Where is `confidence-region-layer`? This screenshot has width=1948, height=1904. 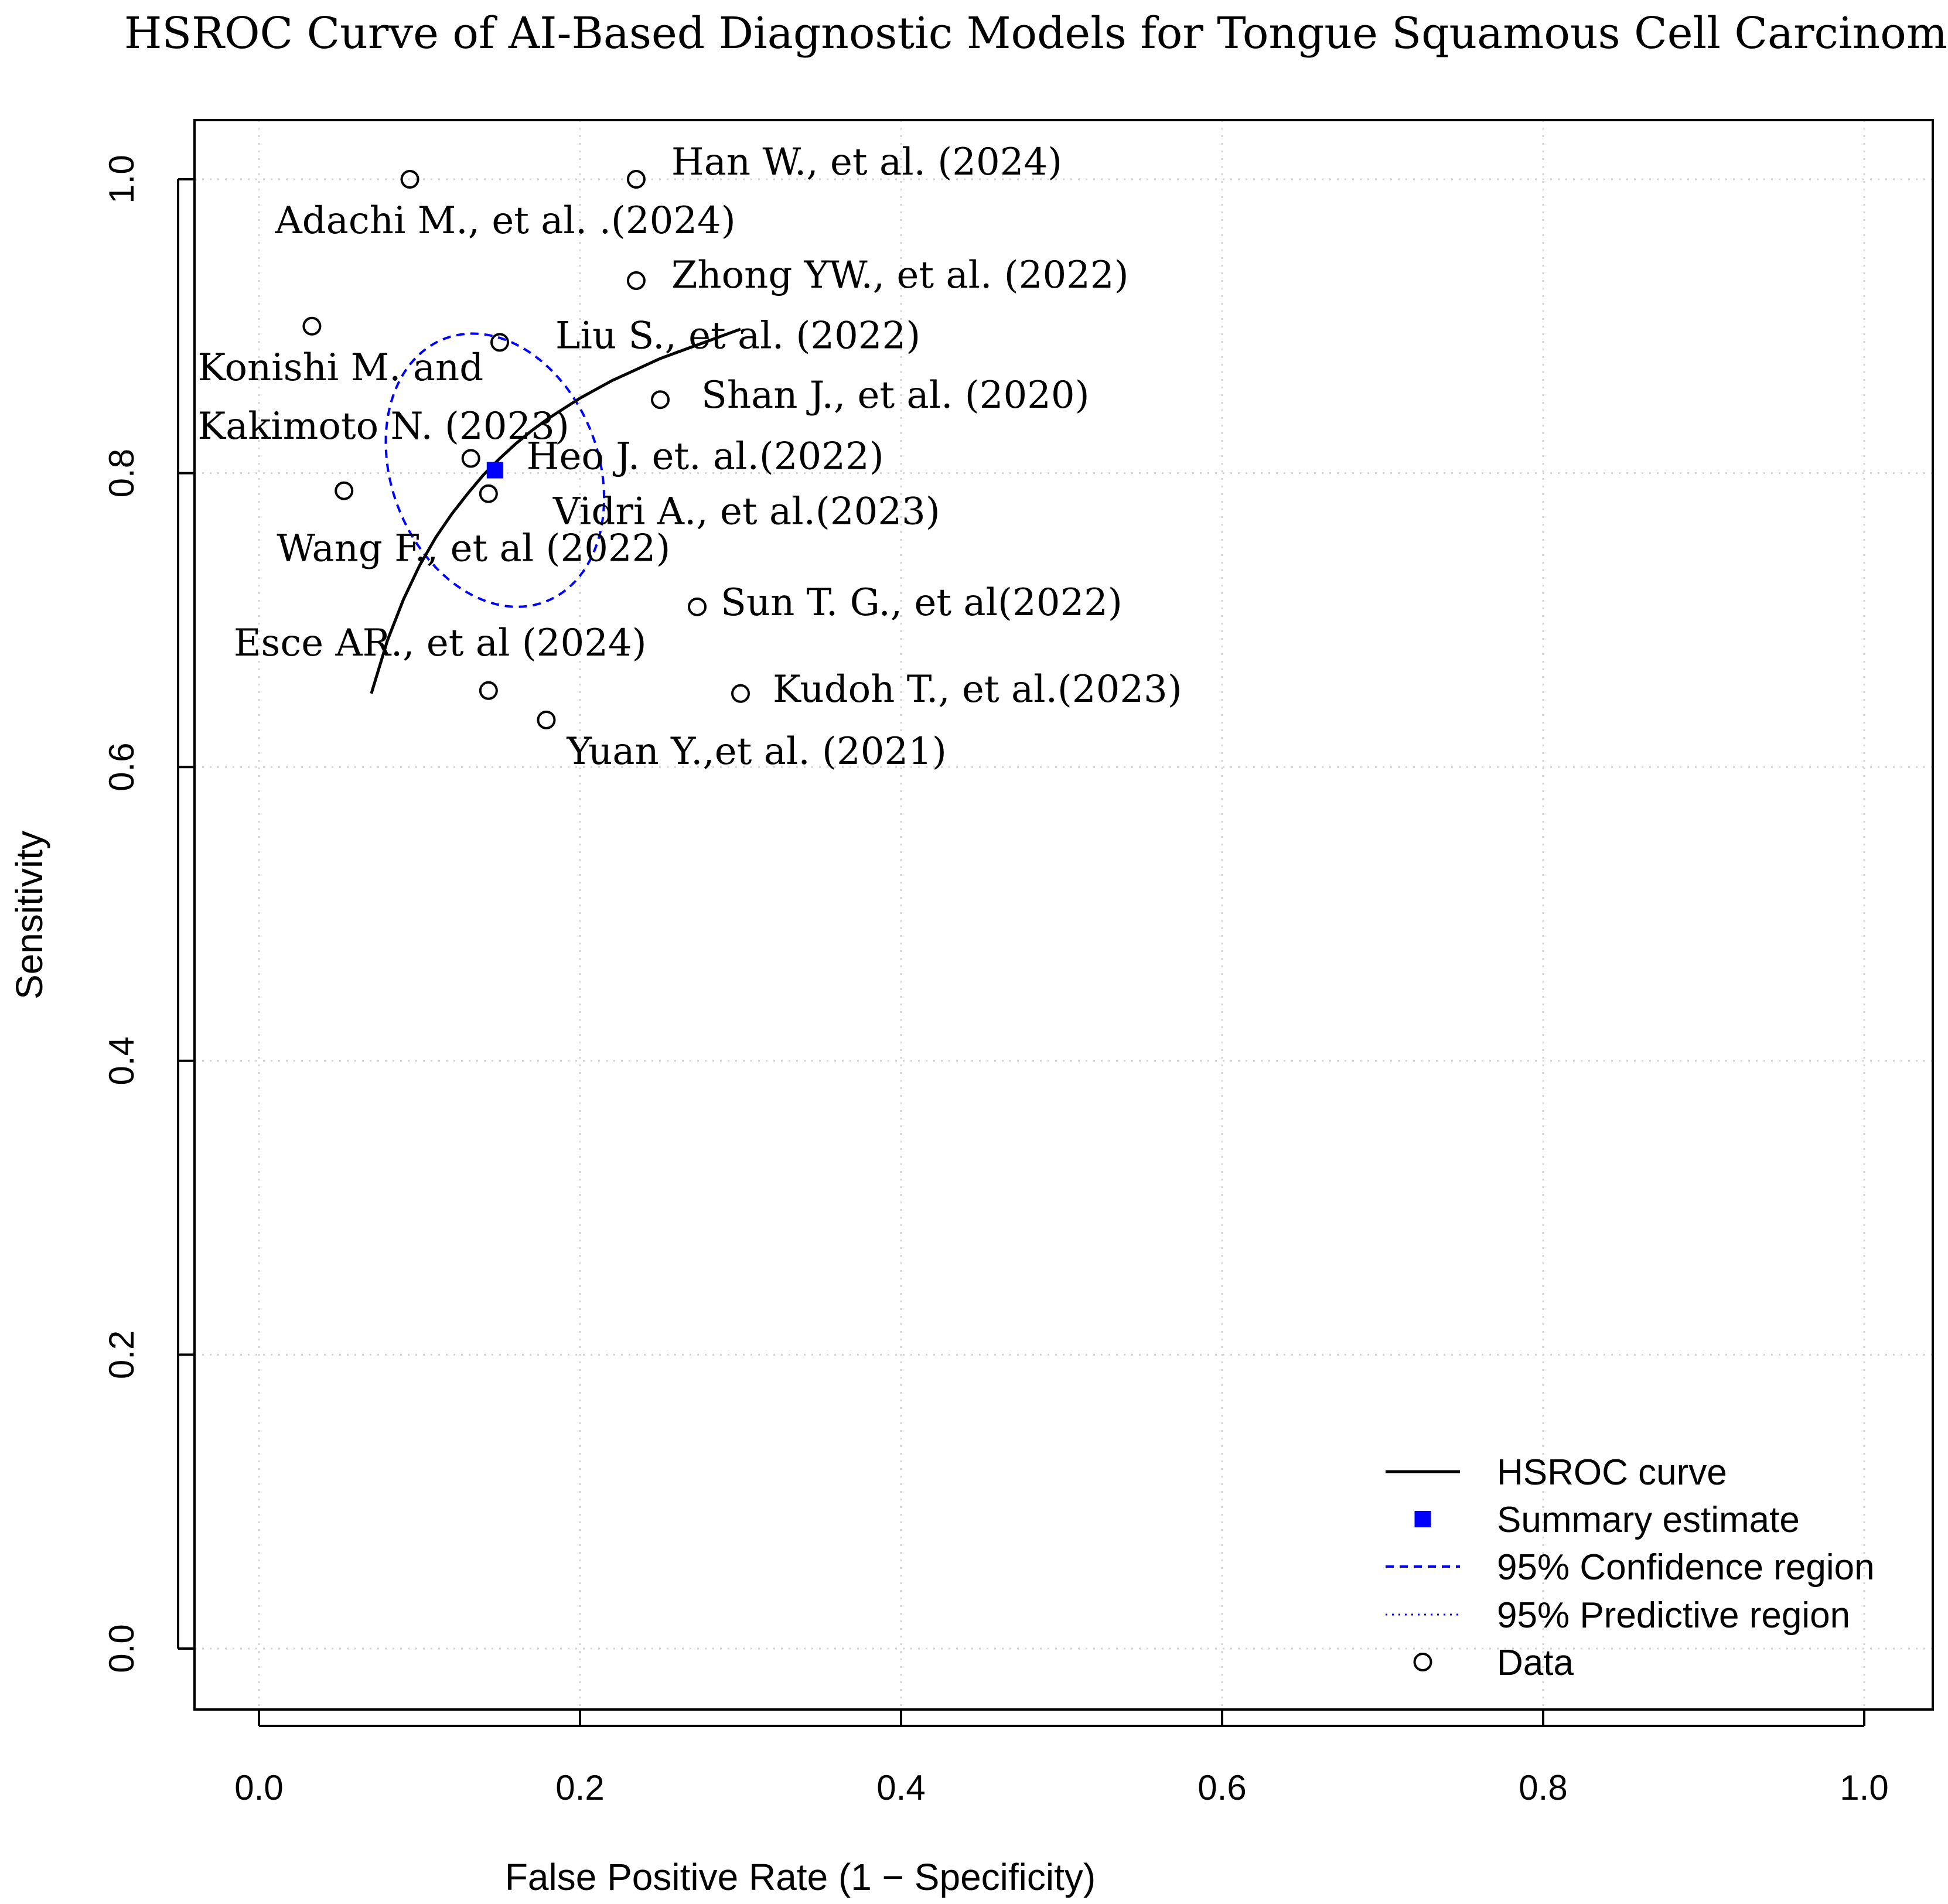 confidence-region-layer is located at coordinates (495, 470).